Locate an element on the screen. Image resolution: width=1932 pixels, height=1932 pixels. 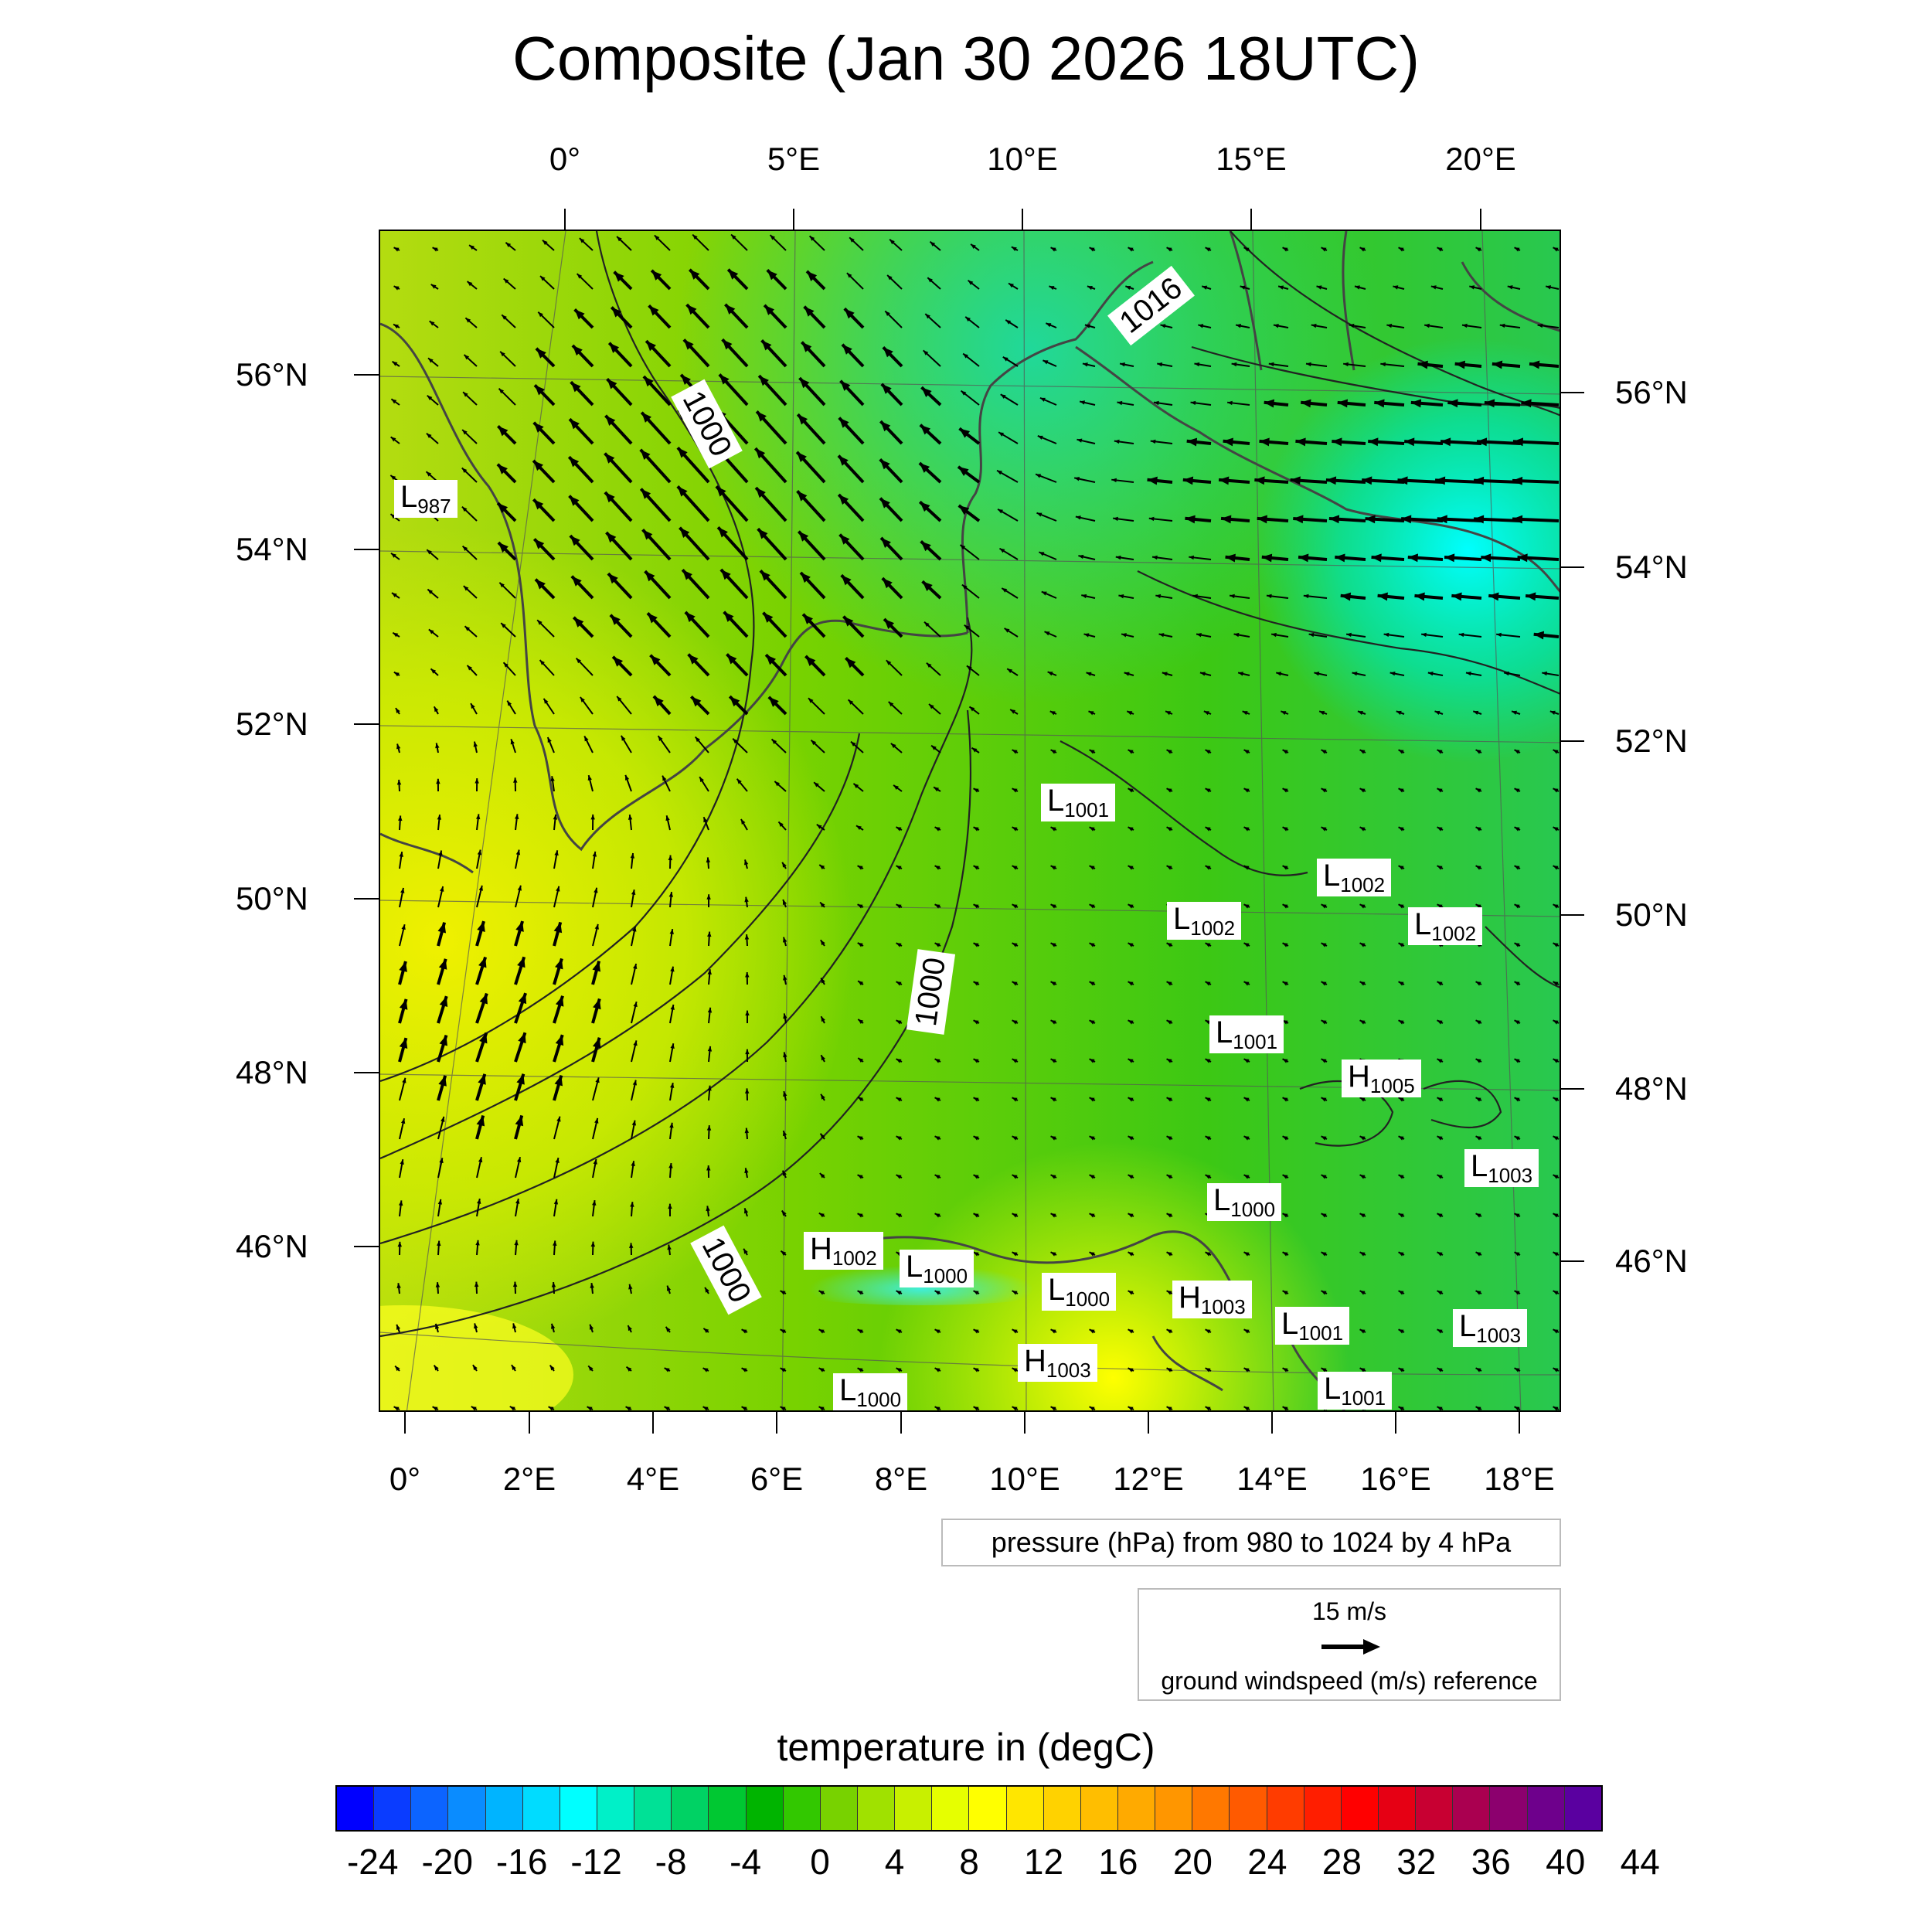
left-lat-label: 50°N is located at coordinates (272, 899).